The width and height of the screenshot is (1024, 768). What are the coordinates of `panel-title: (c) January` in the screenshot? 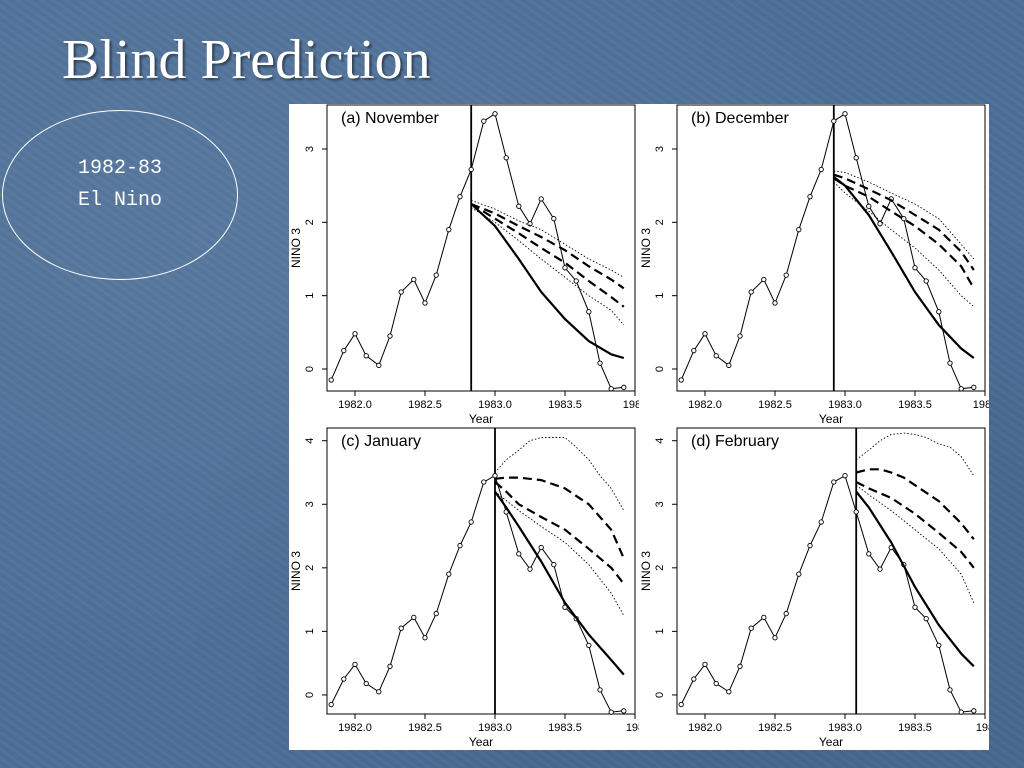 It's located at (381, 441).